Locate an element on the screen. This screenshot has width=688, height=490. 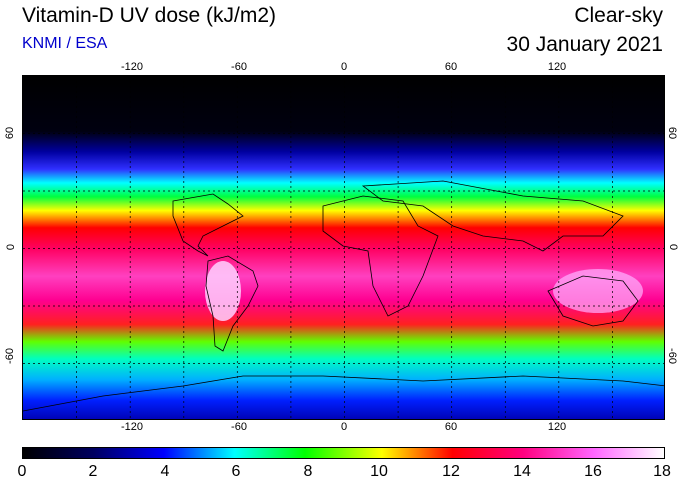
colorbar-label-6: 6 is located at coordinates (236, 471).